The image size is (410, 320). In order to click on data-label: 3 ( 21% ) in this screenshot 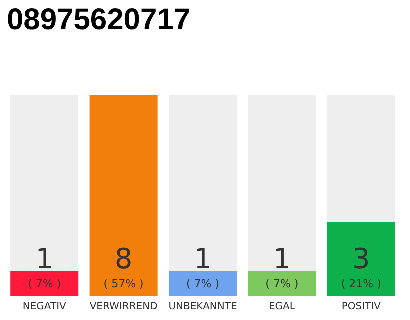, I will do `click(361, 266)`.